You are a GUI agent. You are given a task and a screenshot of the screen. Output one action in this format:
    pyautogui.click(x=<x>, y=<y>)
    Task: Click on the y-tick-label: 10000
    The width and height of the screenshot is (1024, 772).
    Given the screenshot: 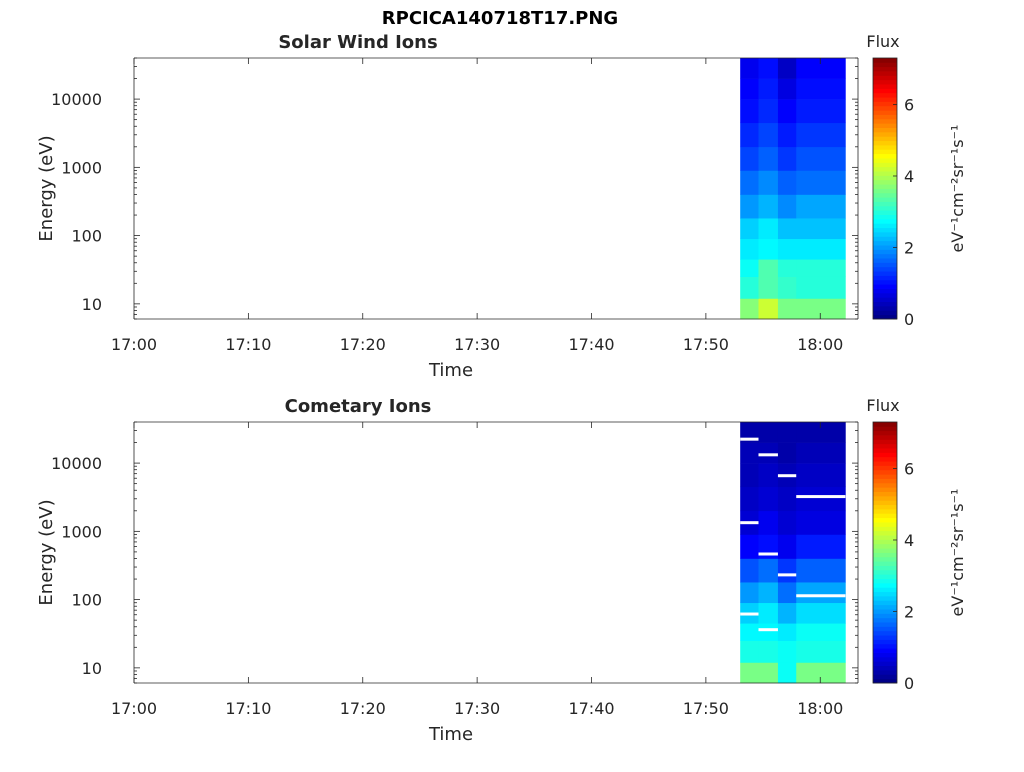 What is the action you would take?
    pyautogui.click(x=76, y=463)
    